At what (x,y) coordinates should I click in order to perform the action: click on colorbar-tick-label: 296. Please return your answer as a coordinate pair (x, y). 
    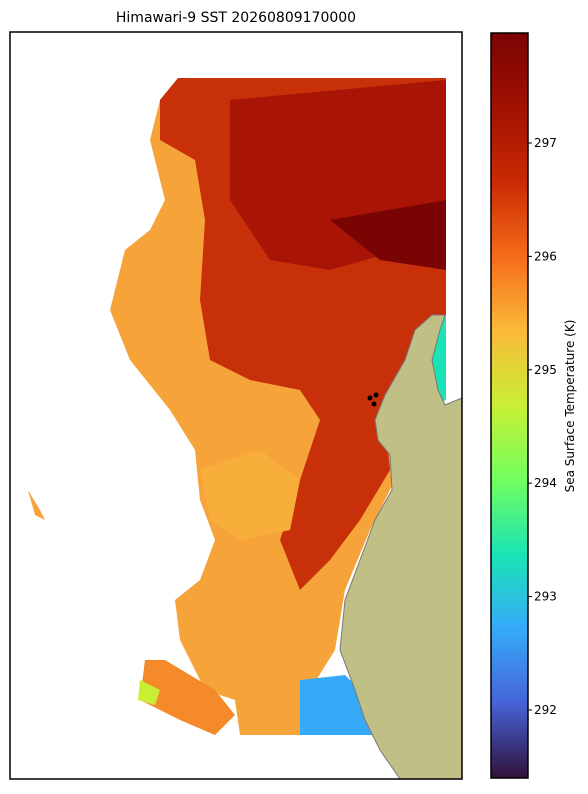
    Looking at the image, I should click on (545, 256).